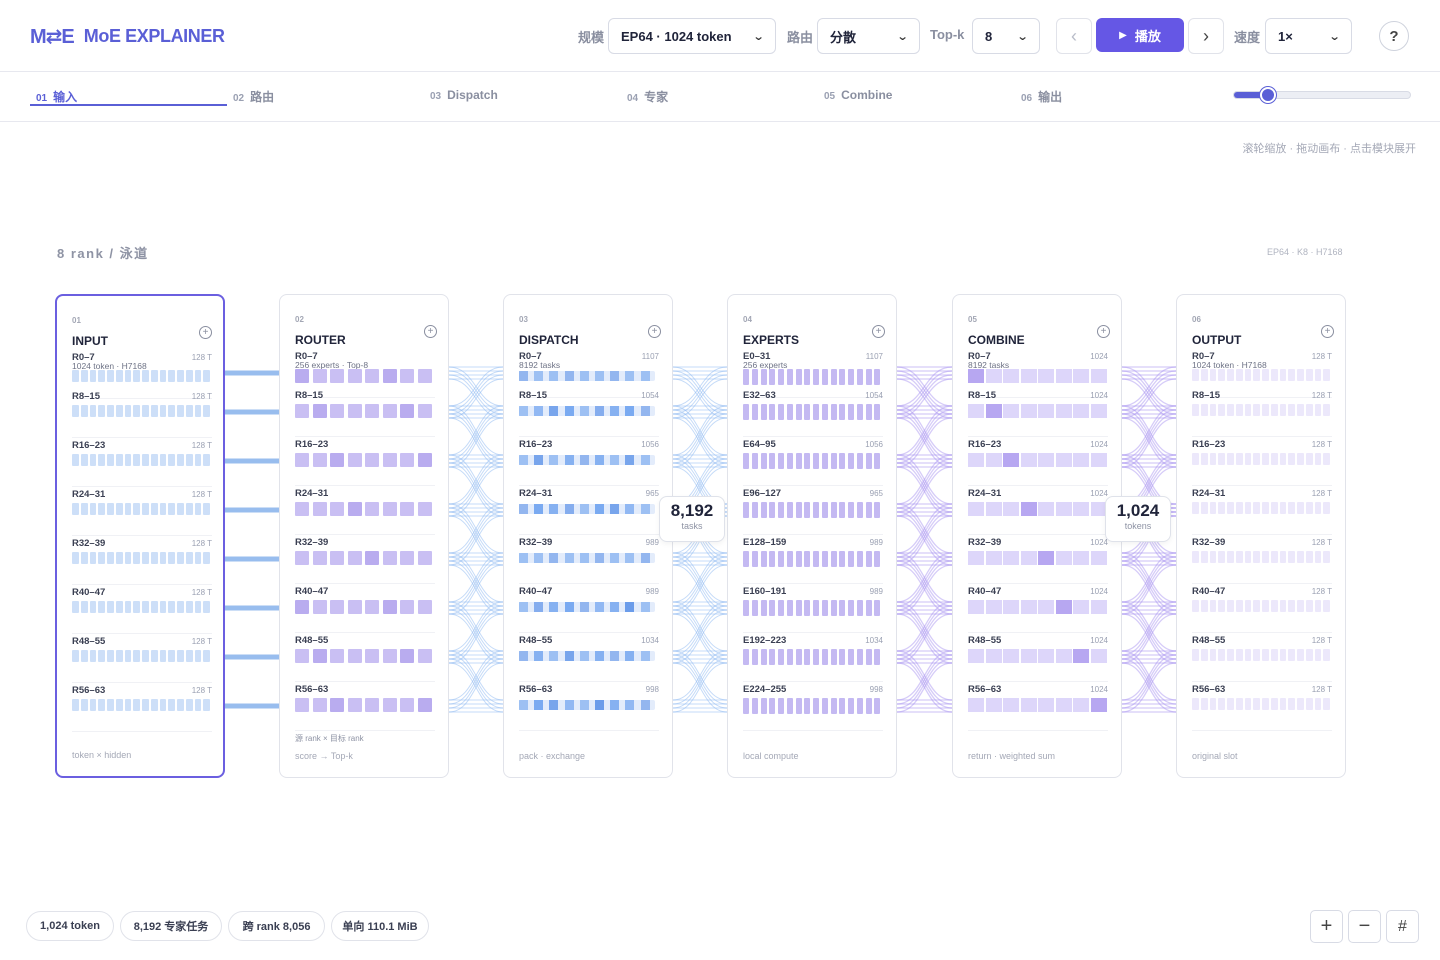 The width and height of the screenshot is (1440, 960). Describe the element at coordinates (464, 95) in the screenshot. I see `tab-dispatch: 03 Dispatch` at that location.